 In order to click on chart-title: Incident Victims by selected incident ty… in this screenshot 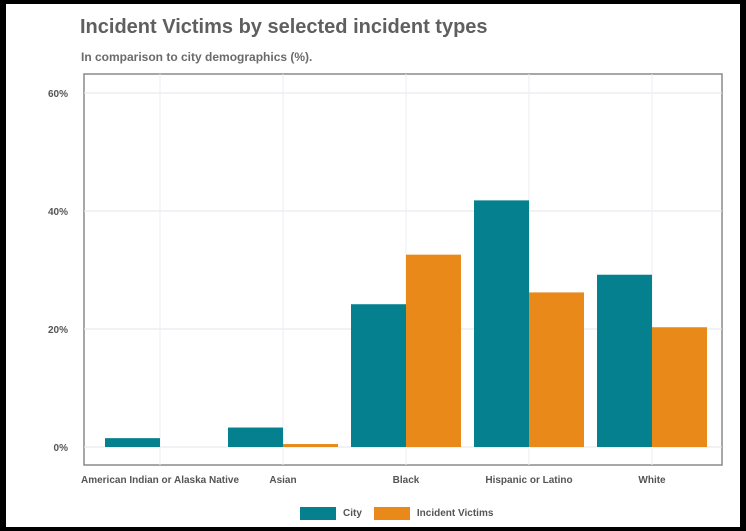, I will do `click(284, 27)`.